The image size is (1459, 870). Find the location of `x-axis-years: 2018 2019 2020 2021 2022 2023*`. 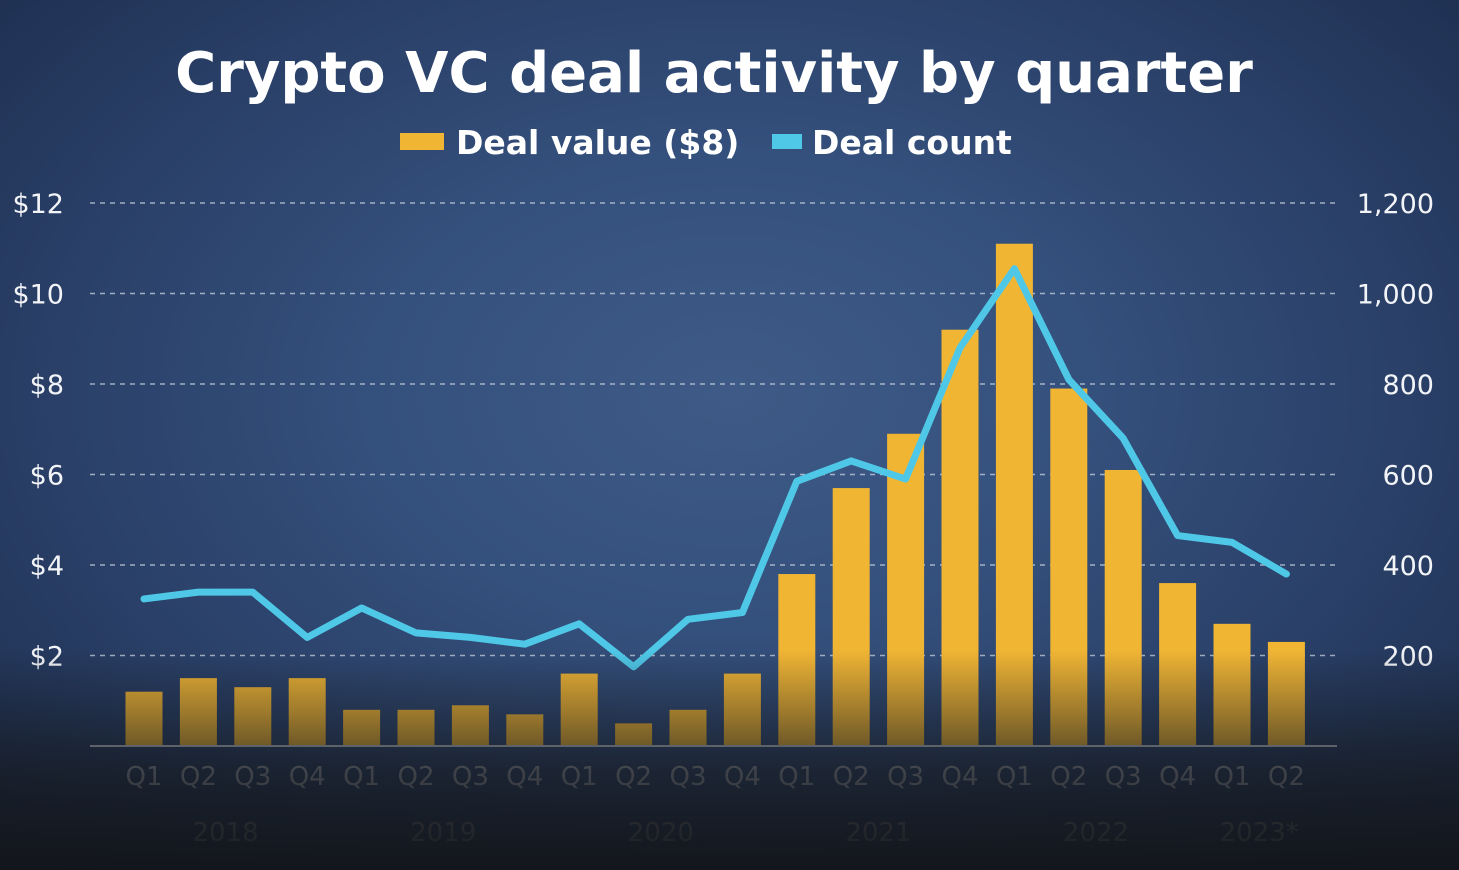

x-axis-years: 2018 2019 2020 2021 2022 2023* is located at coordinates (746, 833).